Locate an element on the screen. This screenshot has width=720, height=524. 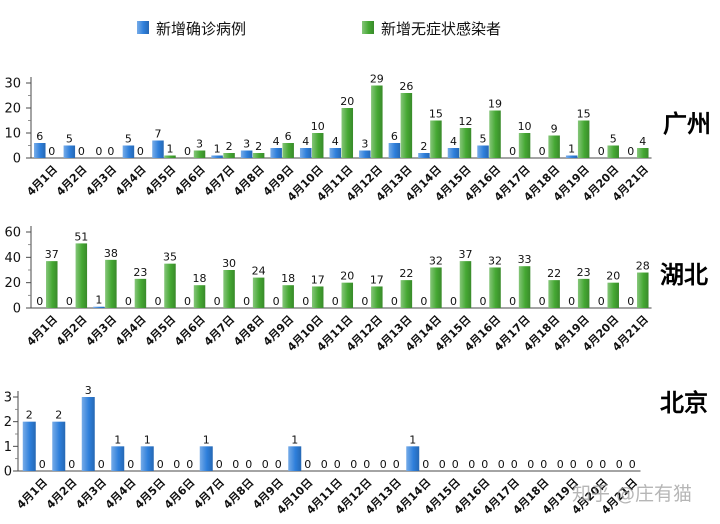
data-label-new-asymptomatic: 4 is located at coordinates (642, 141).